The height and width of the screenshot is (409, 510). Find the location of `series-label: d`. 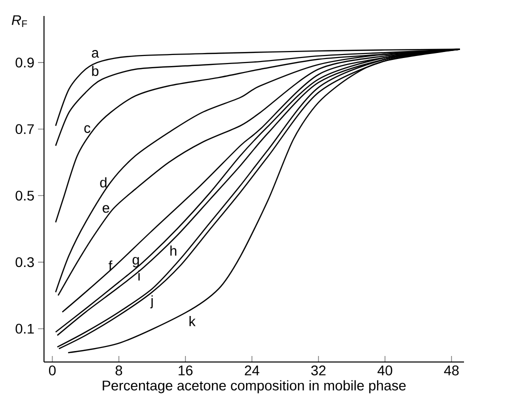

series-label: d is located at coordinates (103, 182).